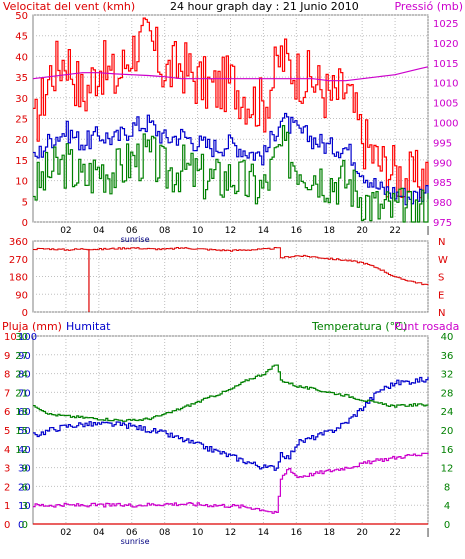  What do you see at coordinates (21, 337) in the screenshot?
I see `temp-left-tick-label: 30` at bounding box center [21, 337].